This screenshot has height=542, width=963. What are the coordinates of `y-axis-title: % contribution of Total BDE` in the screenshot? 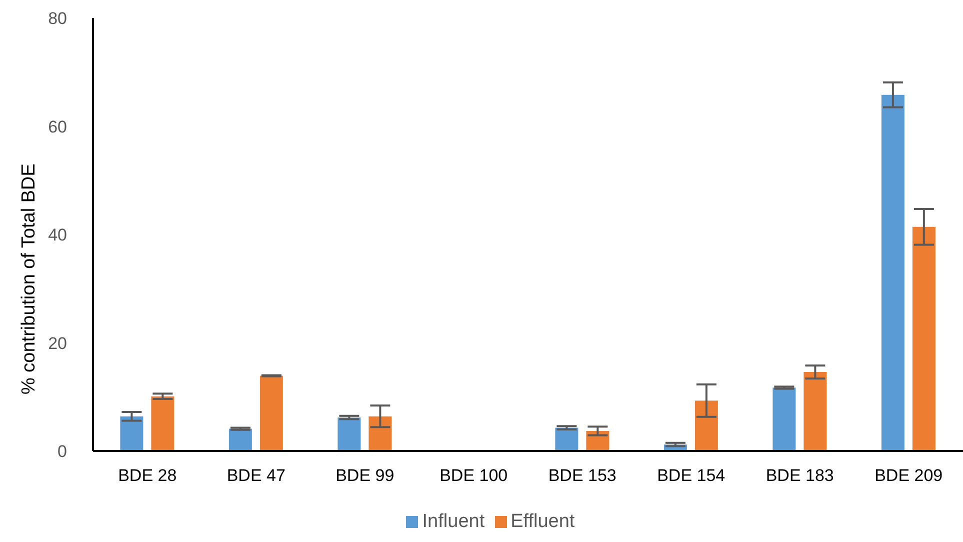 It's located at (29, 279).